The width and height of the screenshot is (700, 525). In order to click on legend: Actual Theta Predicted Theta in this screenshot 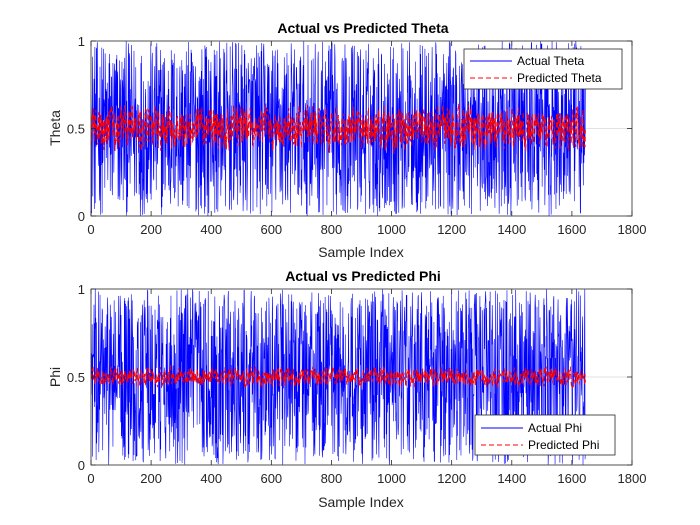, I will do `click(543, 69)`.